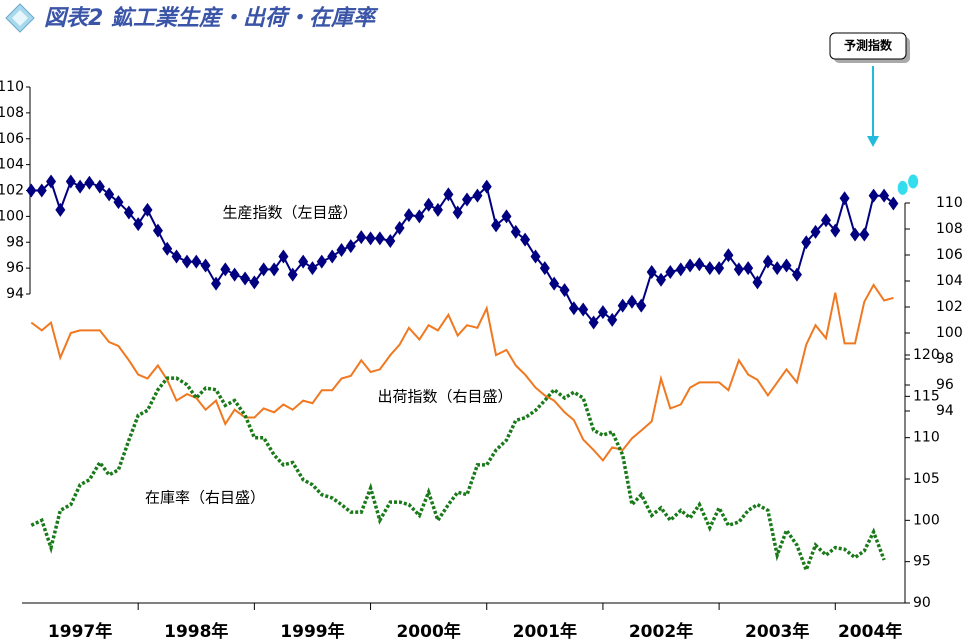  Describe the element at coordinates (945, 359) in the screenshot. I see `y2-tick-label: 98` at that location.